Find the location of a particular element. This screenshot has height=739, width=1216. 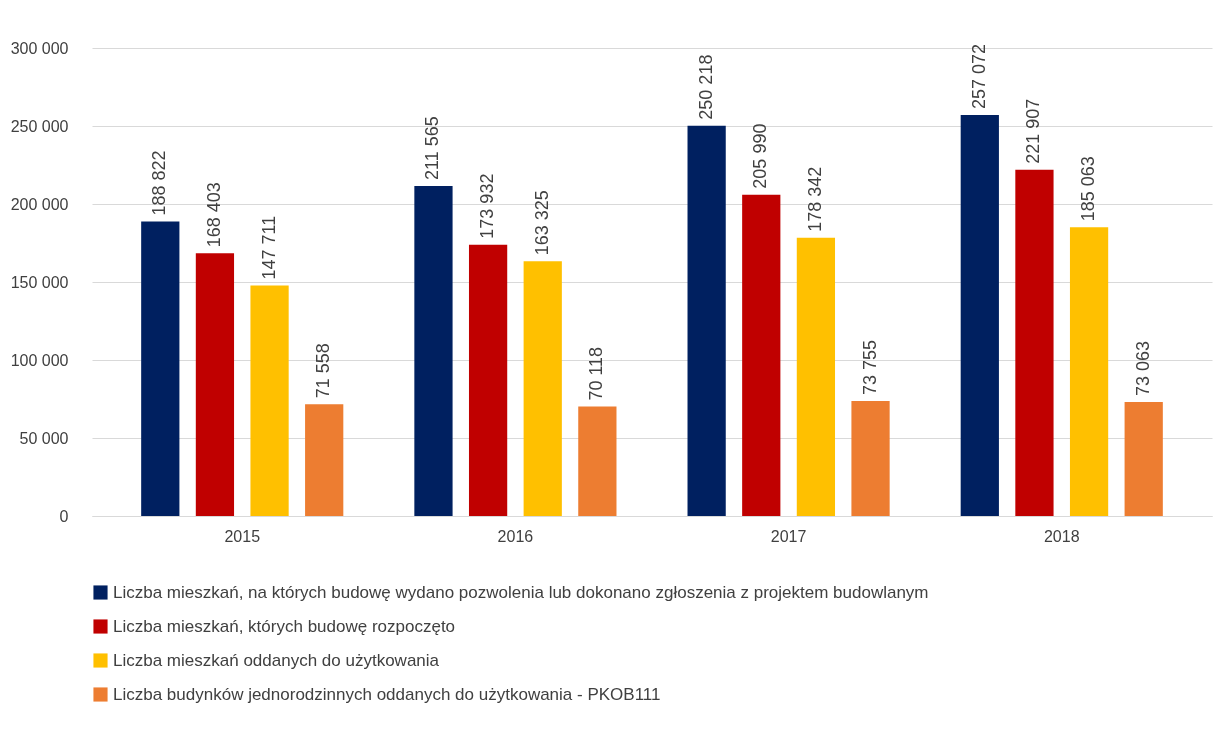

data-label: 73 063 is located at coordinates (1142, 368).